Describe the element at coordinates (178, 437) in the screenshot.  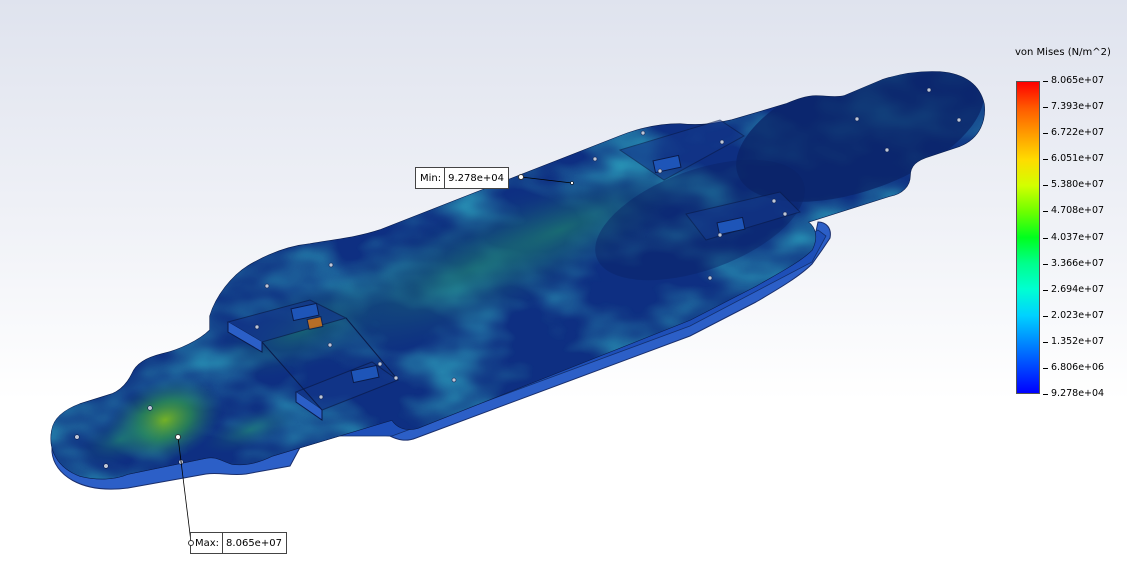
I see `max-probe-anchor-icon` at that location.